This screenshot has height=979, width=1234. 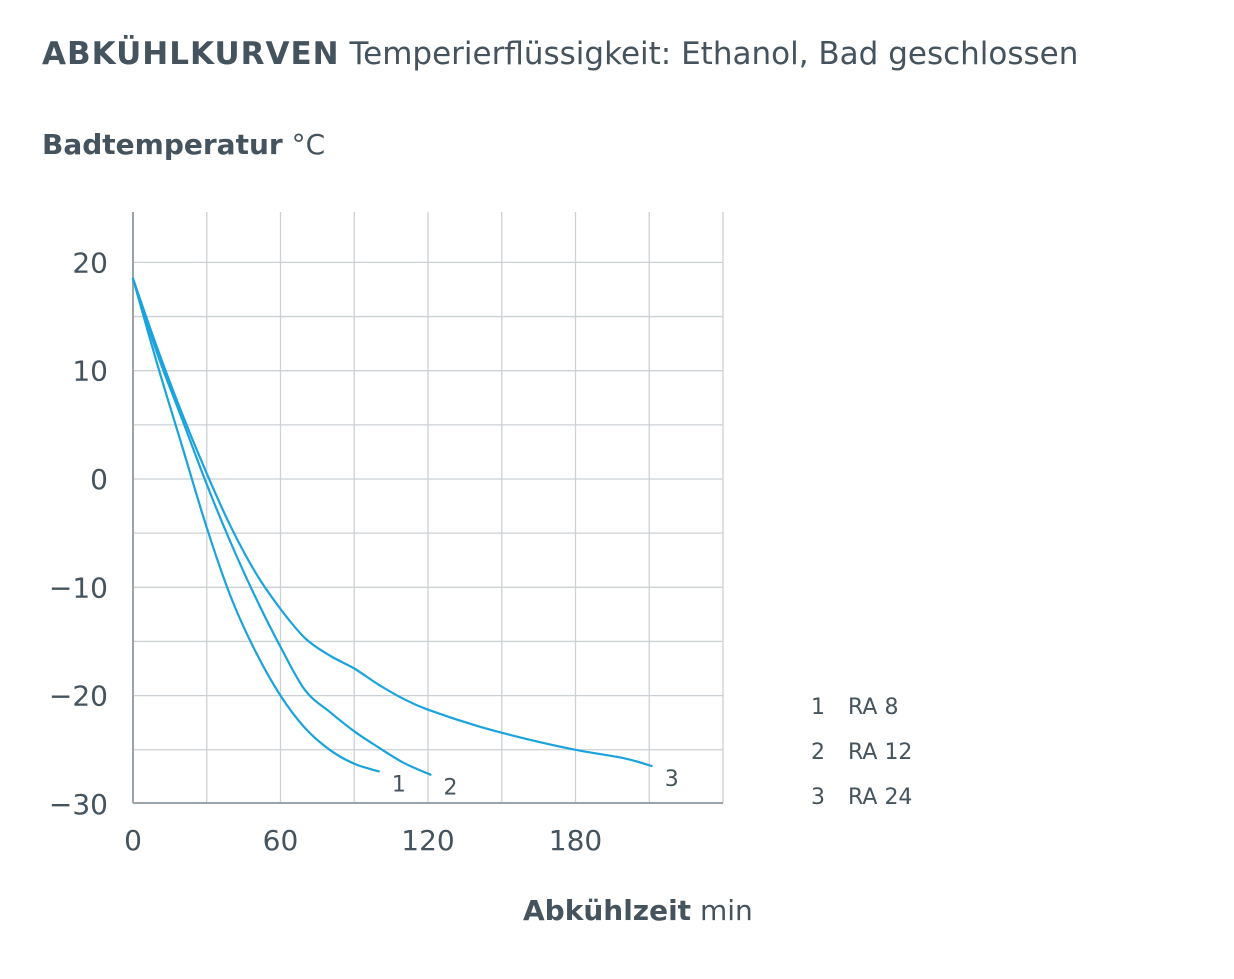 I want to click on x-axis-label-name: Abkühlzeit, so click(x=607, y=910).